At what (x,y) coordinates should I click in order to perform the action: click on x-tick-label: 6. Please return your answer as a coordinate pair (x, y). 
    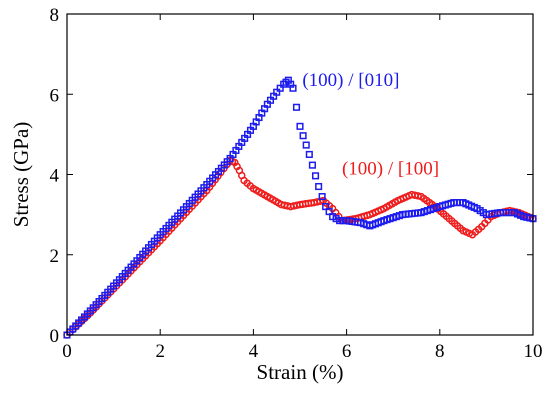
    Looking at the image, I should click on (347, 351).